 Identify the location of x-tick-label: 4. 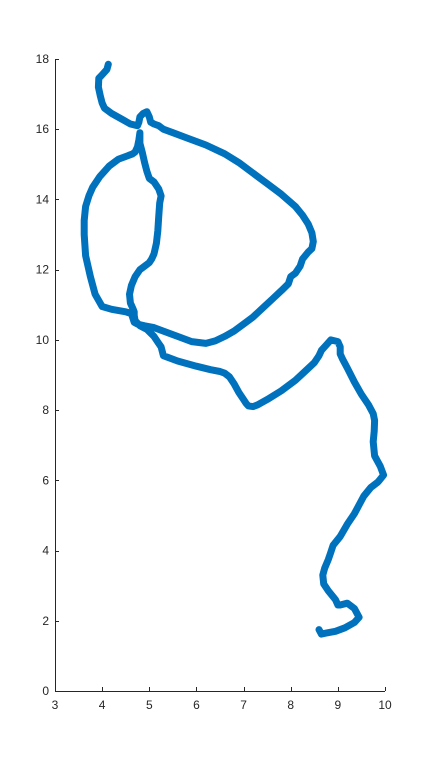
(102, 705).